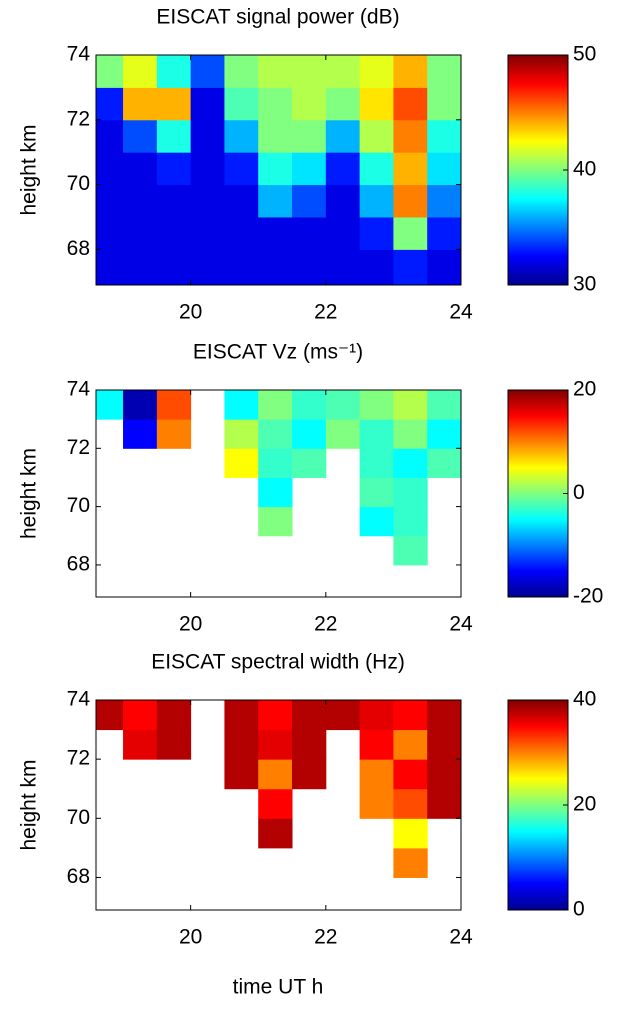 The height and width of the screenshot is (1009, 618). I want to click on panel-title: EISCAT signal power (dB), so click(277, 17).